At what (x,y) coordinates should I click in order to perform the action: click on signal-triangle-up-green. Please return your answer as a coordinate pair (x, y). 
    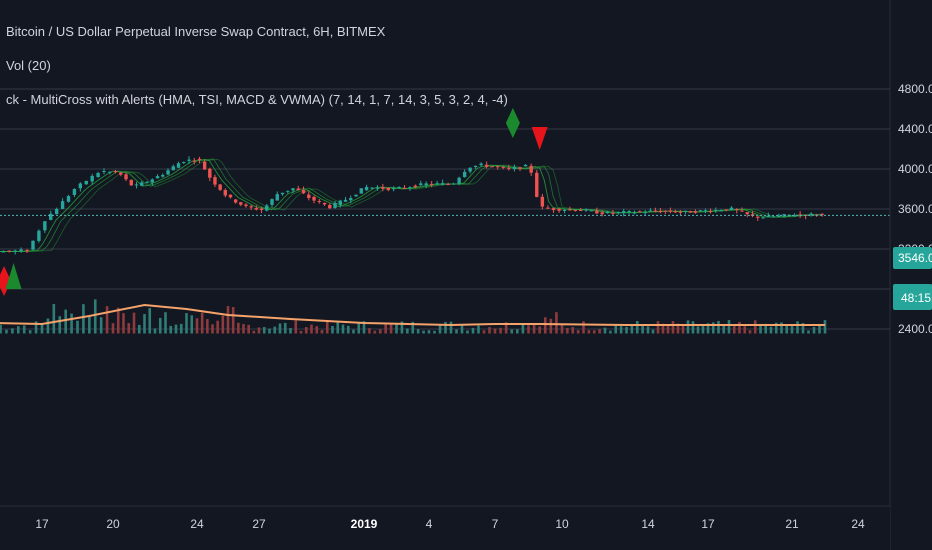
    Looking at the image, I should click on (13, 276).